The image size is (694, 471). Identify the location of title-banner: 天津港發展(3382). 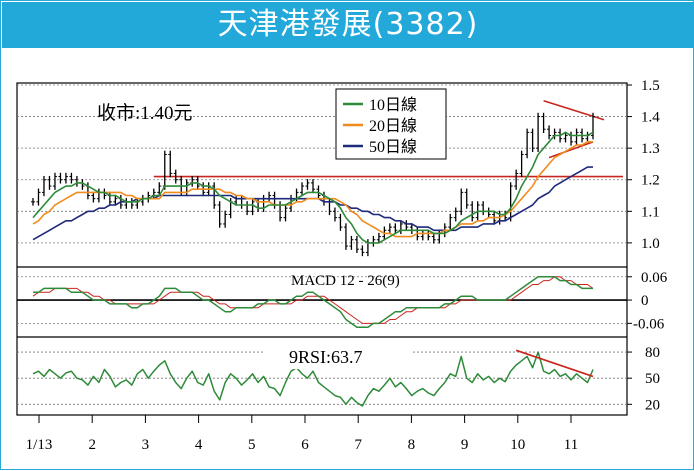
(348, 25).